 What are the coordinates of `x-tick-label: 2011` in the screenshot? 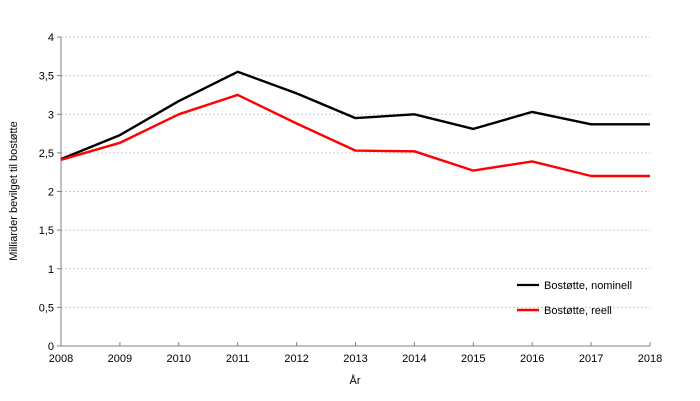 It's located at (238, 359).